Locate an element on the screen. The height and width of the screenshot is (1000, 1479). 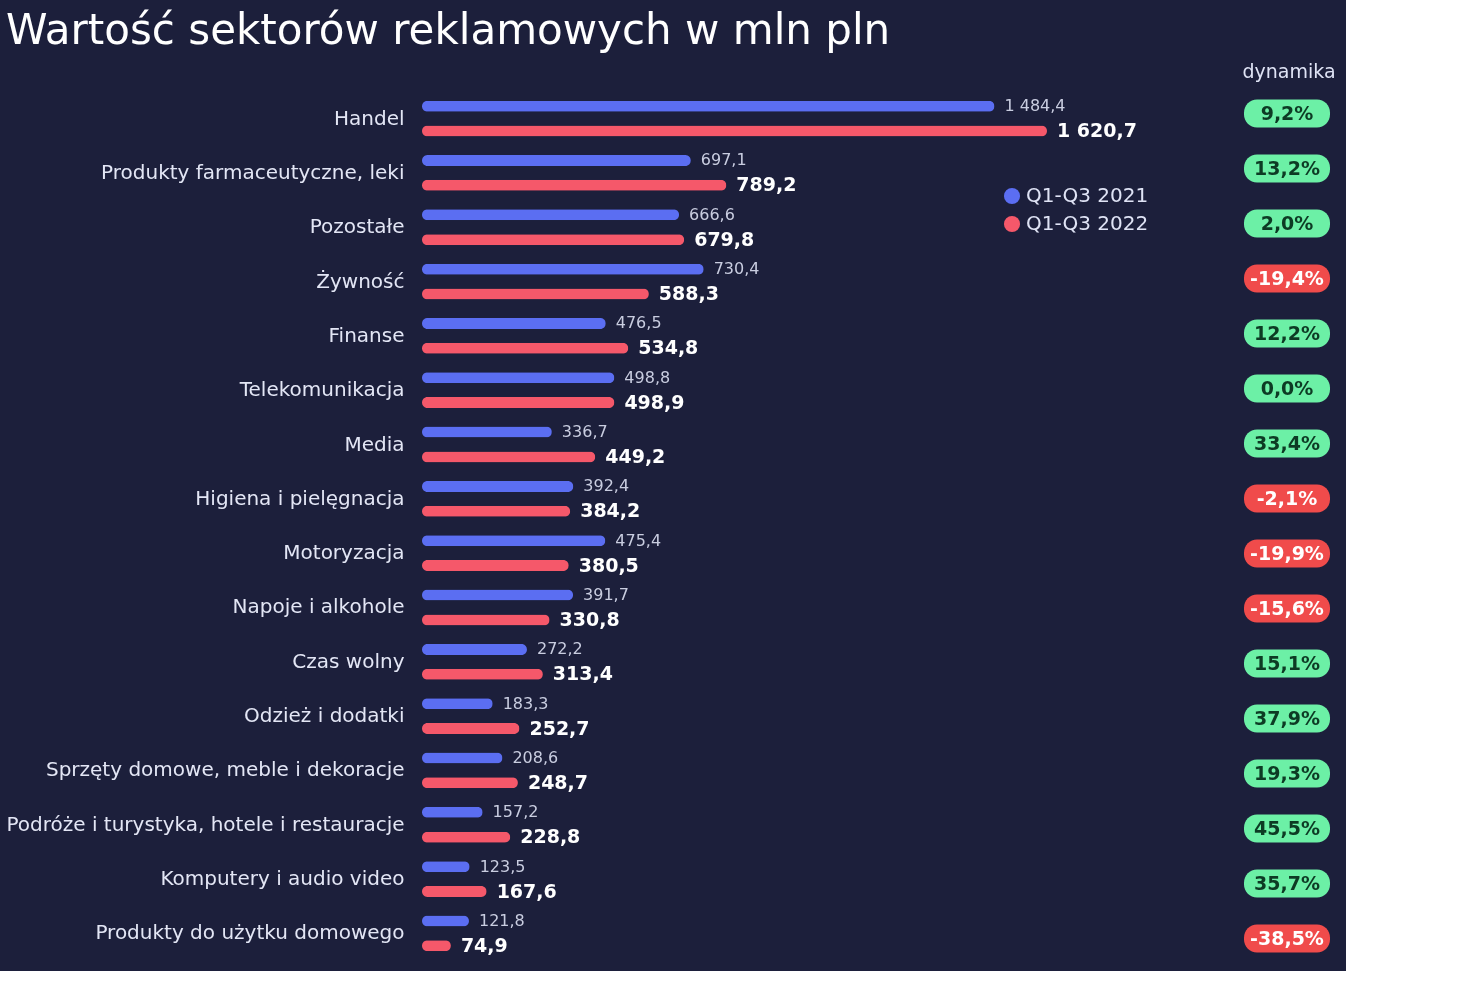
data-label: 252,7 is located at coordinates (559, 727).